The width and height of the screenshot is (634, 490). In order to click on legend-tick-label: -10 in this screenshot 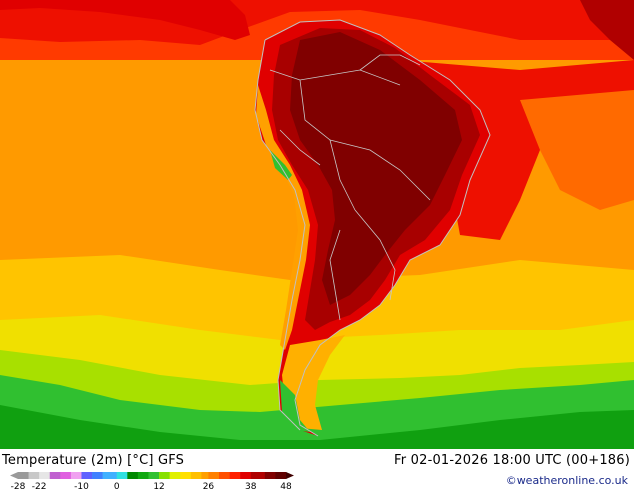, I will do `click(81, 486)`.